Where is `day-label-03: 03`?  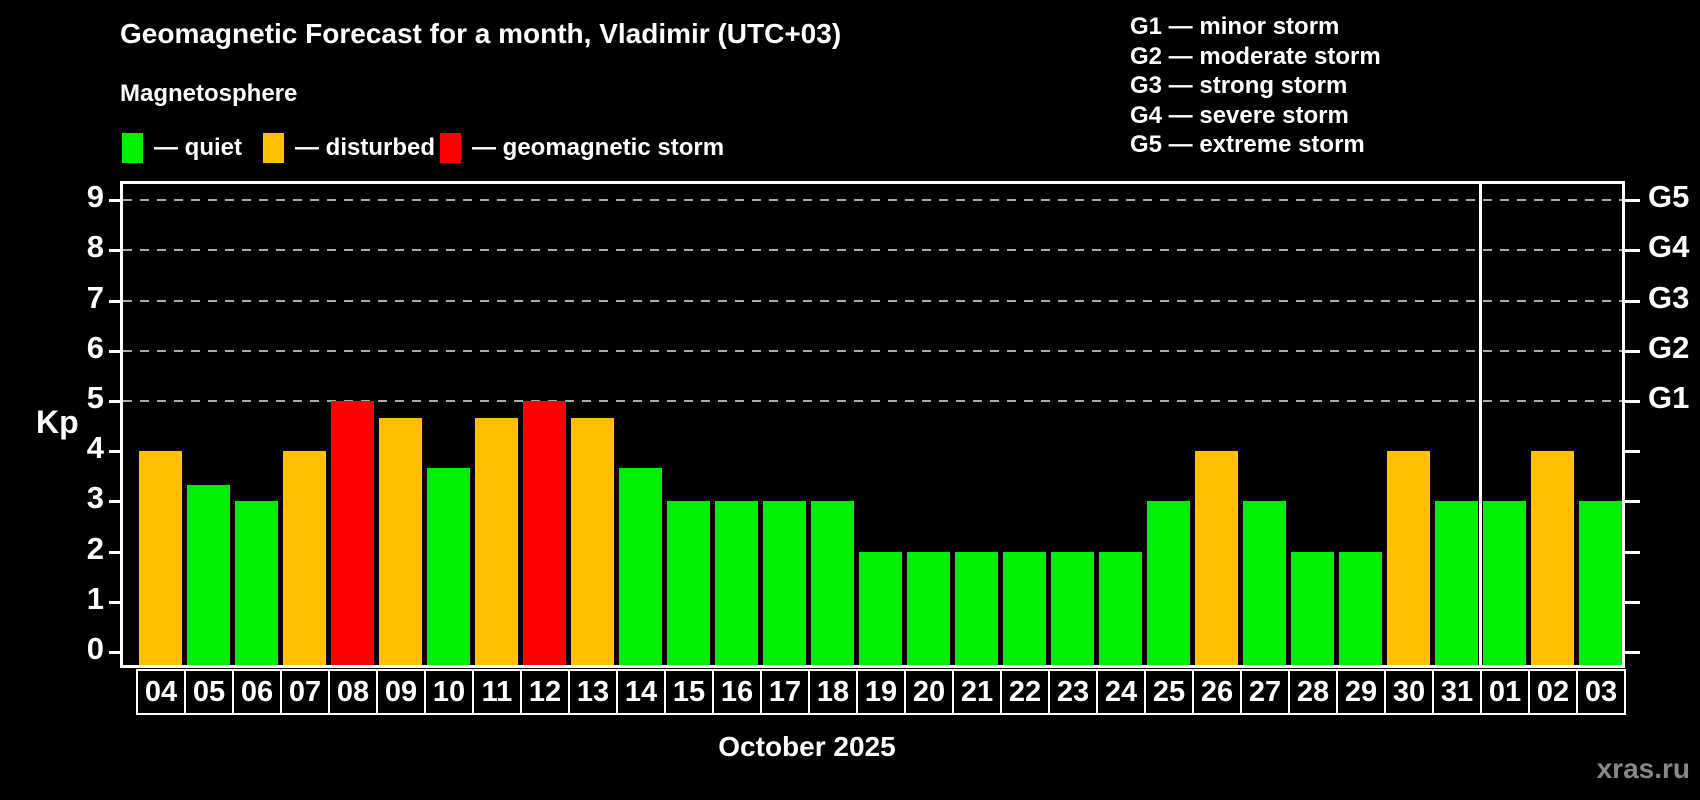
day-label-03: 03 is located at coordinates (1601, 692).